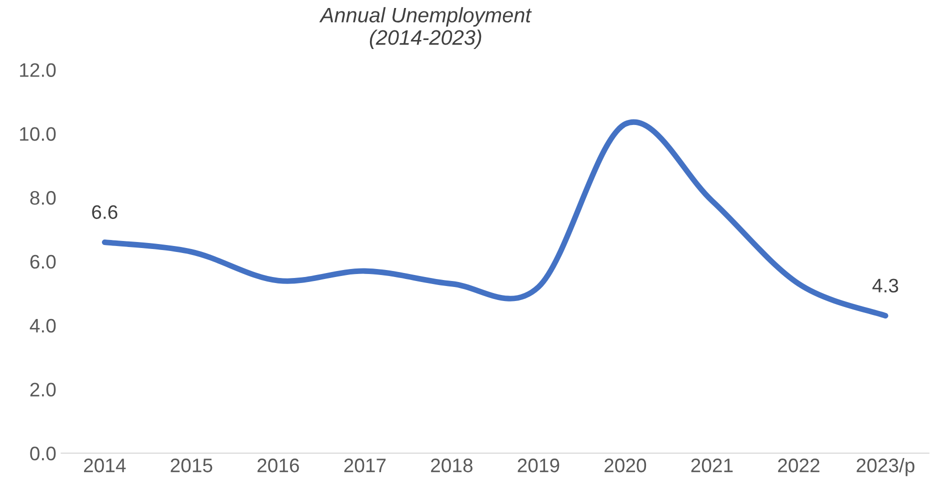  What do you see at coordinates (885, 467) in the screenshot?
I see `x-tick-label: 2023/p` at bounding box center [885, 467].